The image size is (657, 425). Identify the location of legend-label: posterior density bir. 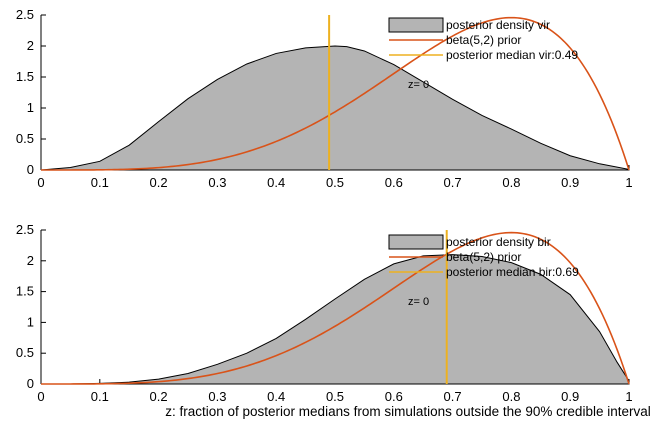
(498, 242).